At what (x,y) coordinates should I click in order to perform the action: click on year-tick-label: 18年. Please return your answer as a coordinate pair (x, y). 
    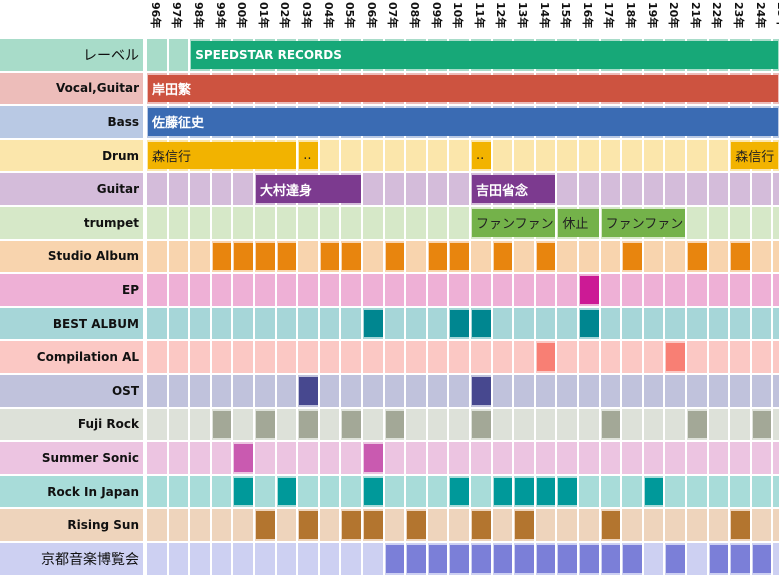
    Looking at the image, I should click on (633, 18).